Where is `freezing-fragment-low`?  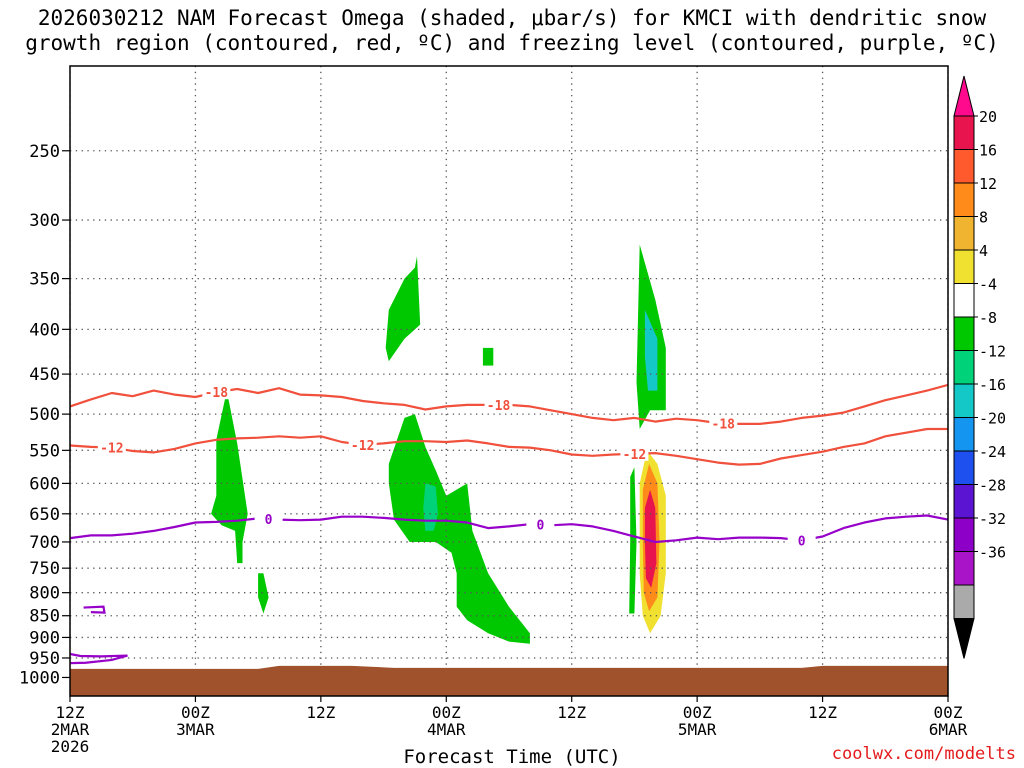 freezing-fragment-low is located at coordinates (99, 658).